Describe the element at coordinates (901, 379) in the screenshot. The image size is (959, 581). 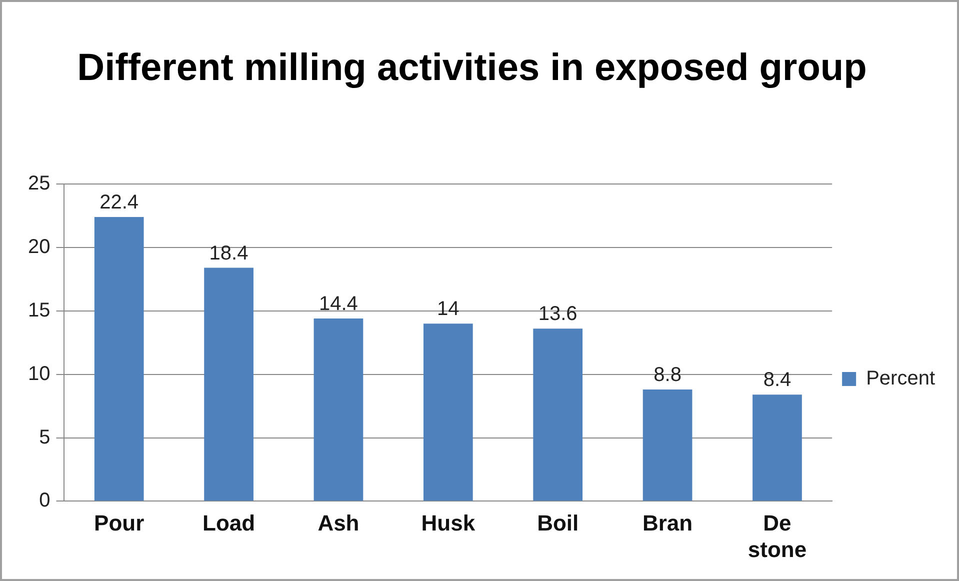
I see `legend-label: Percent` at that location.